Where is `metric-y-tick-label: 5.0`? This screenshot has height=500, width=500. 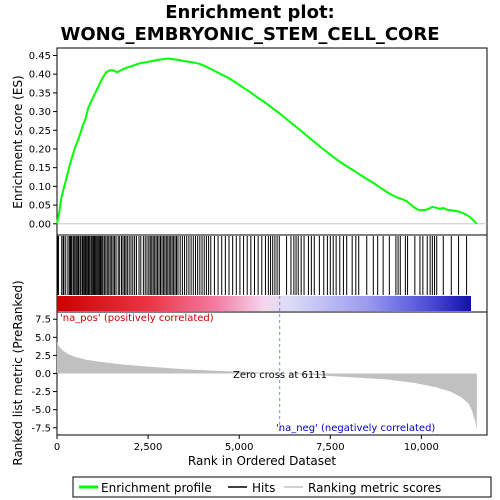
metric-y-tick-label: 5.0 is located at coordinates (43, 338).